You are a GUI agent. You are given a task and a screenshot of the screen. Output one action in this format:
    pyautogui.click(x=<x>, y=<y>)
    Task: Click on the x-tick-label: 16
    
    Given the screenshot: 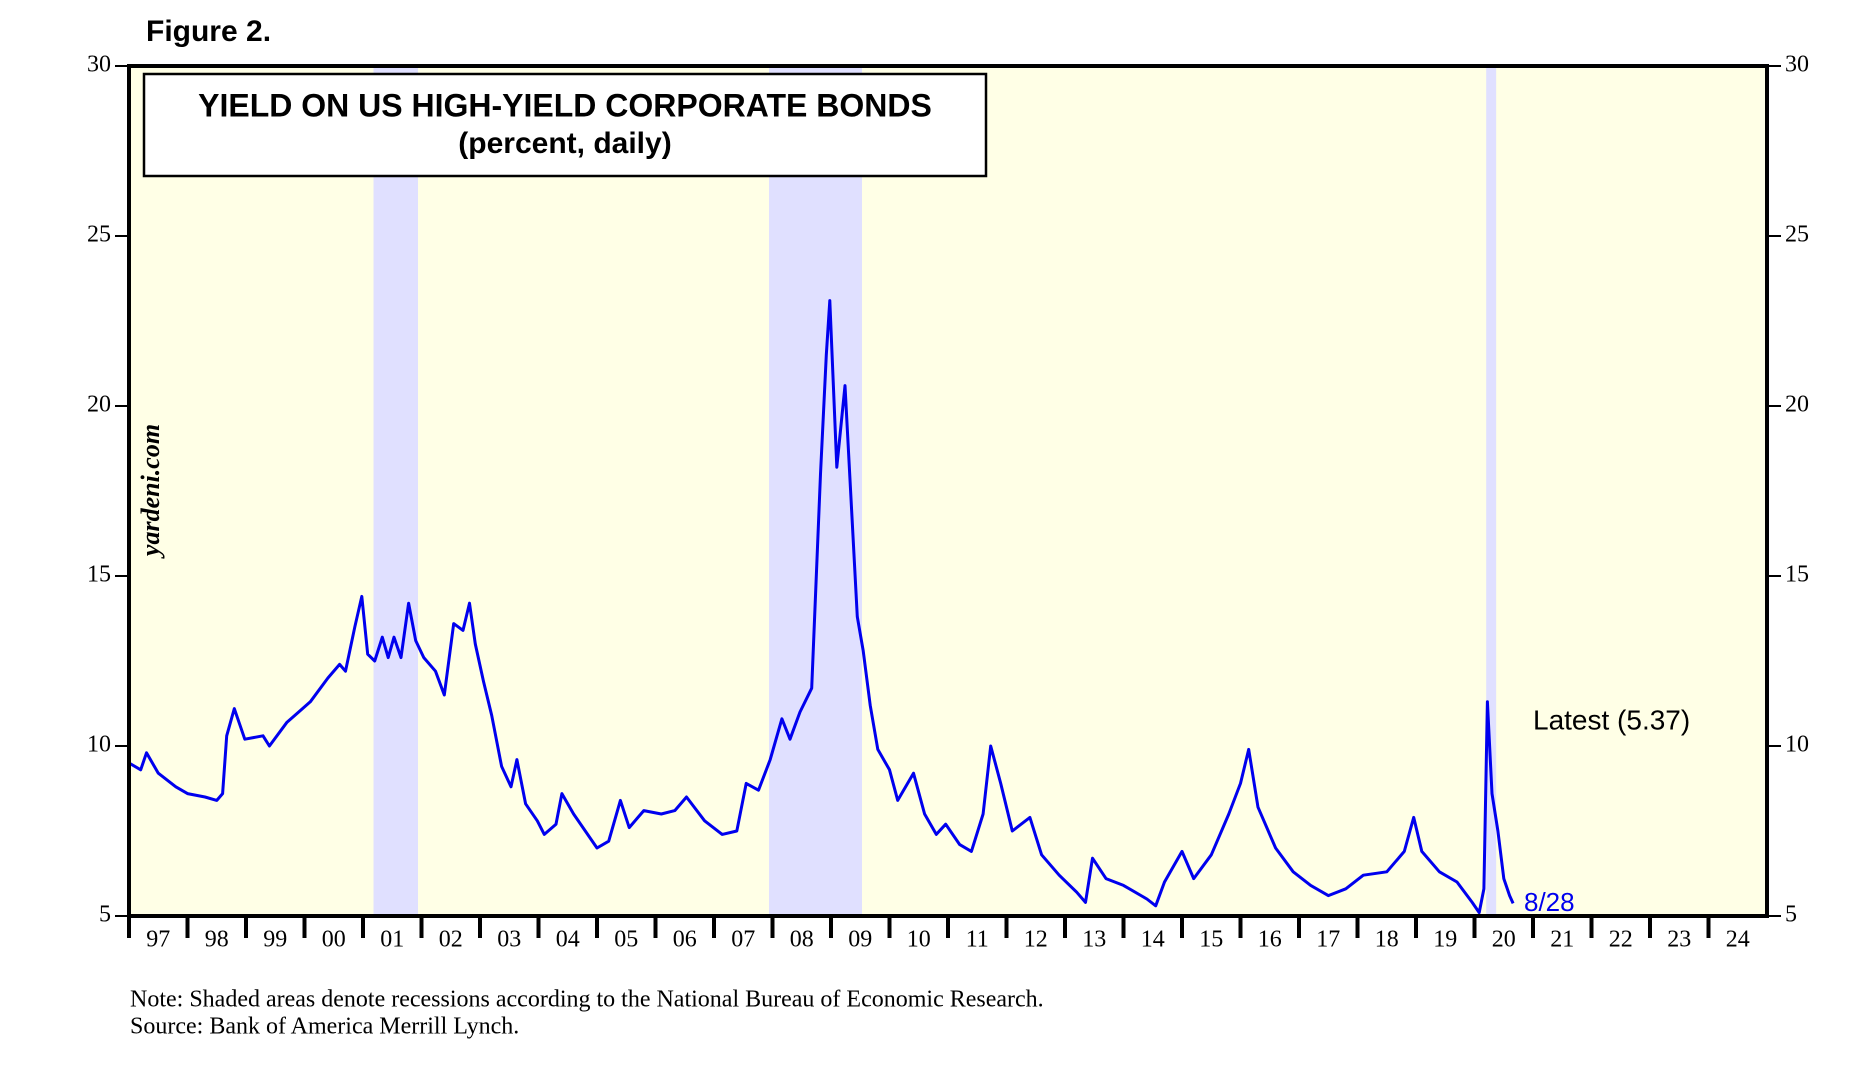 What is the action you would take?
    pyautogui.click(x=1270, y=940)
    